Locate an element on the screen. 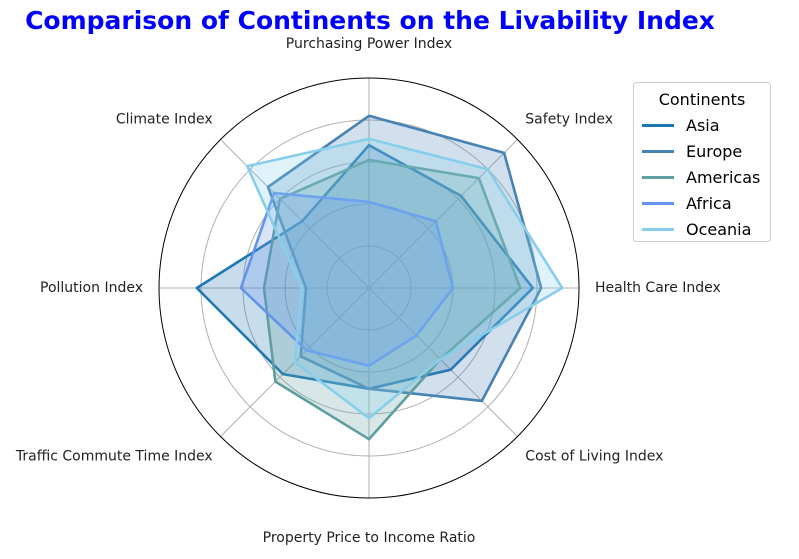 The width and height of the screenshot is (799, 559). legend-title: Continents is located at coordinates (702, 99).